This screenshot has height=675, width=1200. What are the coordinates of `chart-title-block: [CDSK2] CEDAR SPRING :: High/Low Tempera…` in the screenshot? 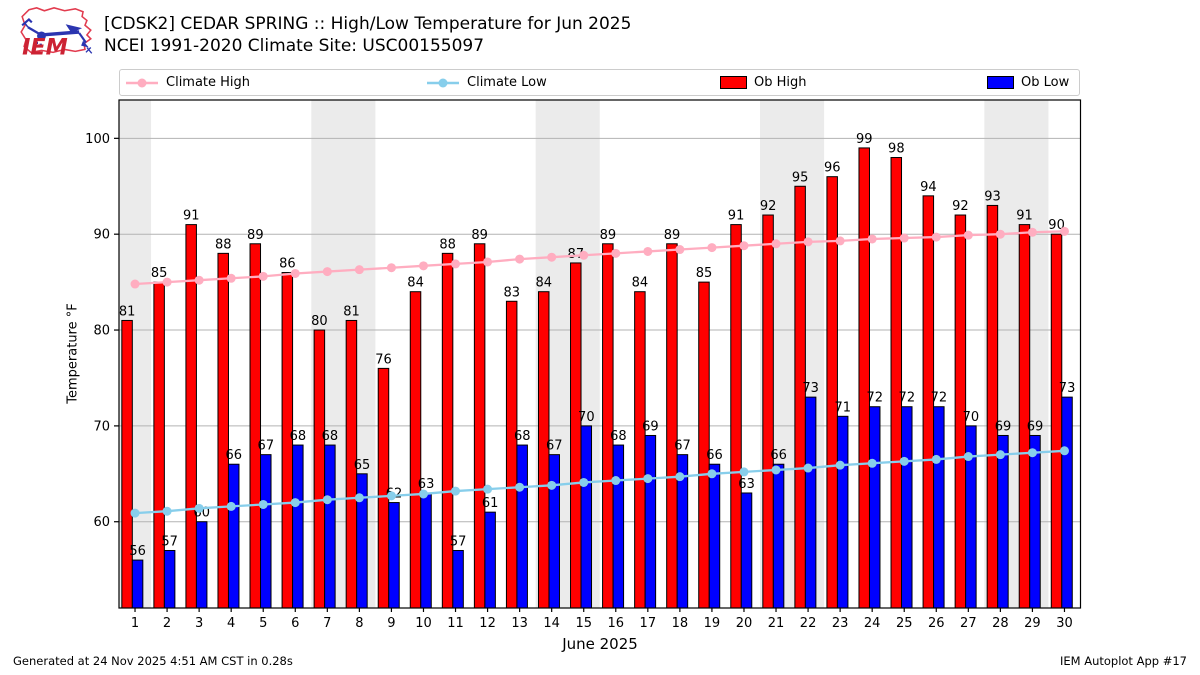 It's located at (367, 35).